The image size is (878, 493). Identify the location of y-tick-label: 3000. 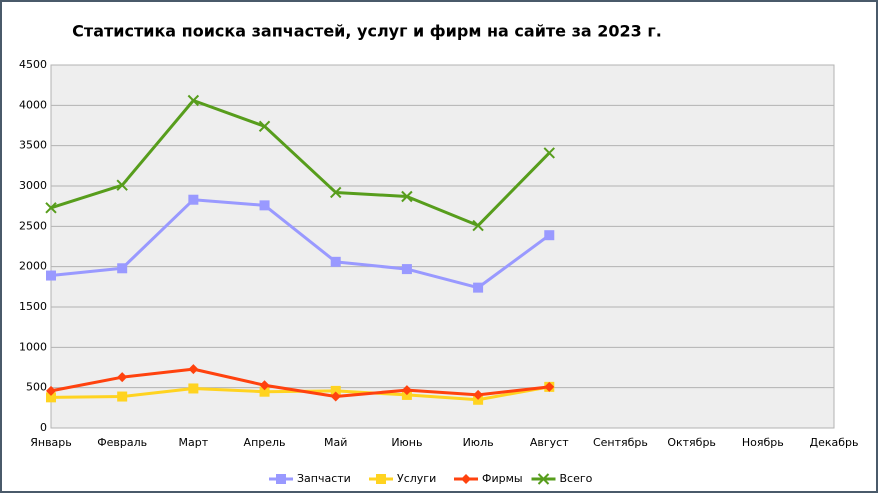
(33, 185).